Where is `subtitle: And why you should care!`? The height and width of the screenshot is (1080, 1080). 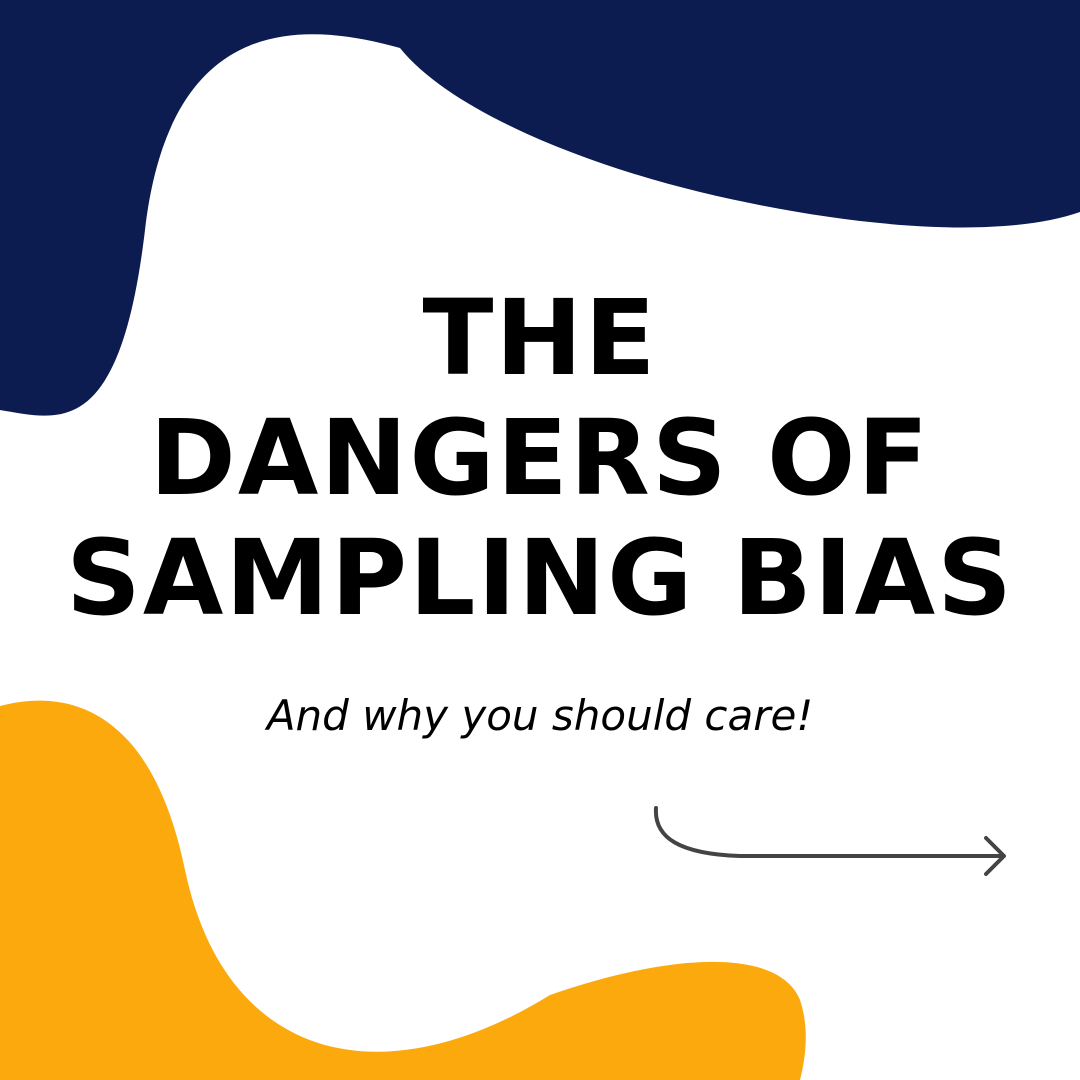
subtitle: And why you should care! is located at coordinates (540, 715).